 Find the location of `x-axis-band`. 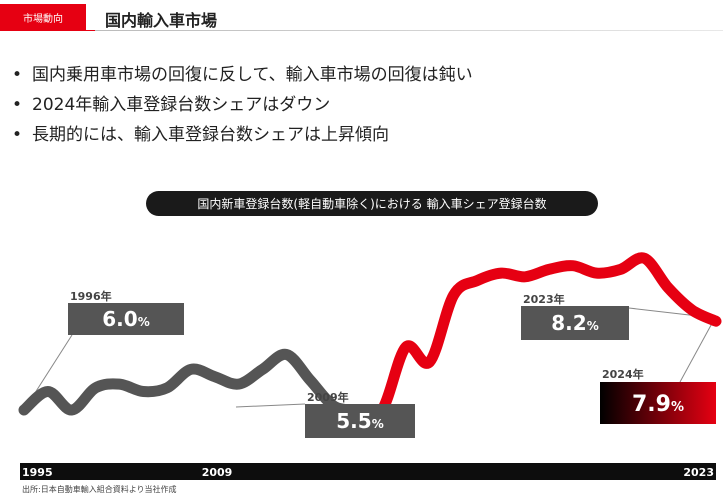

x-axis-band is located at coordinates (368, 471).